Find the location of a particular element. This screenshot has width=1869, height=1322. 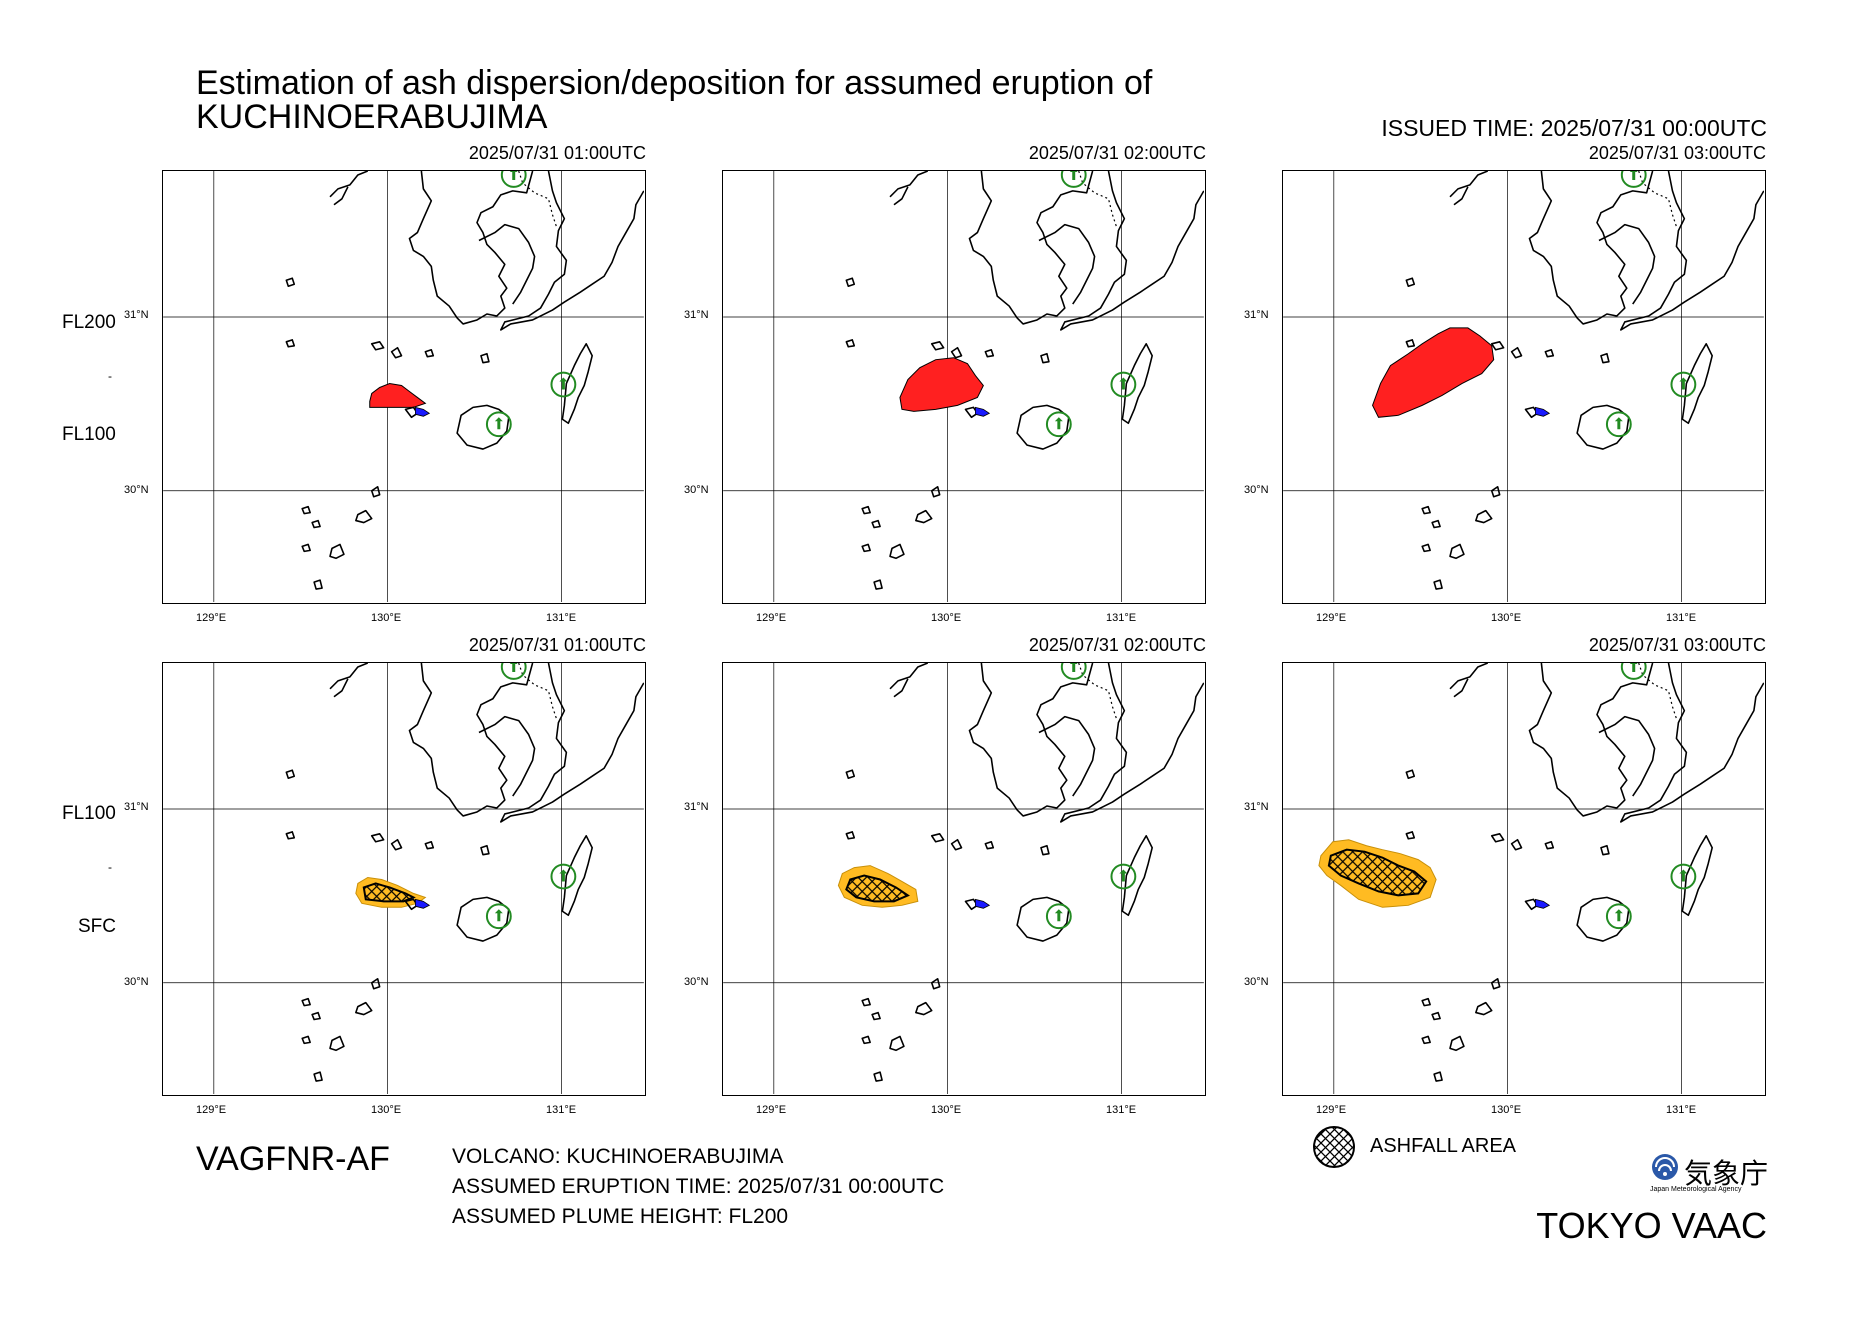

ashfall-area is located at coordinates (1377, 872).